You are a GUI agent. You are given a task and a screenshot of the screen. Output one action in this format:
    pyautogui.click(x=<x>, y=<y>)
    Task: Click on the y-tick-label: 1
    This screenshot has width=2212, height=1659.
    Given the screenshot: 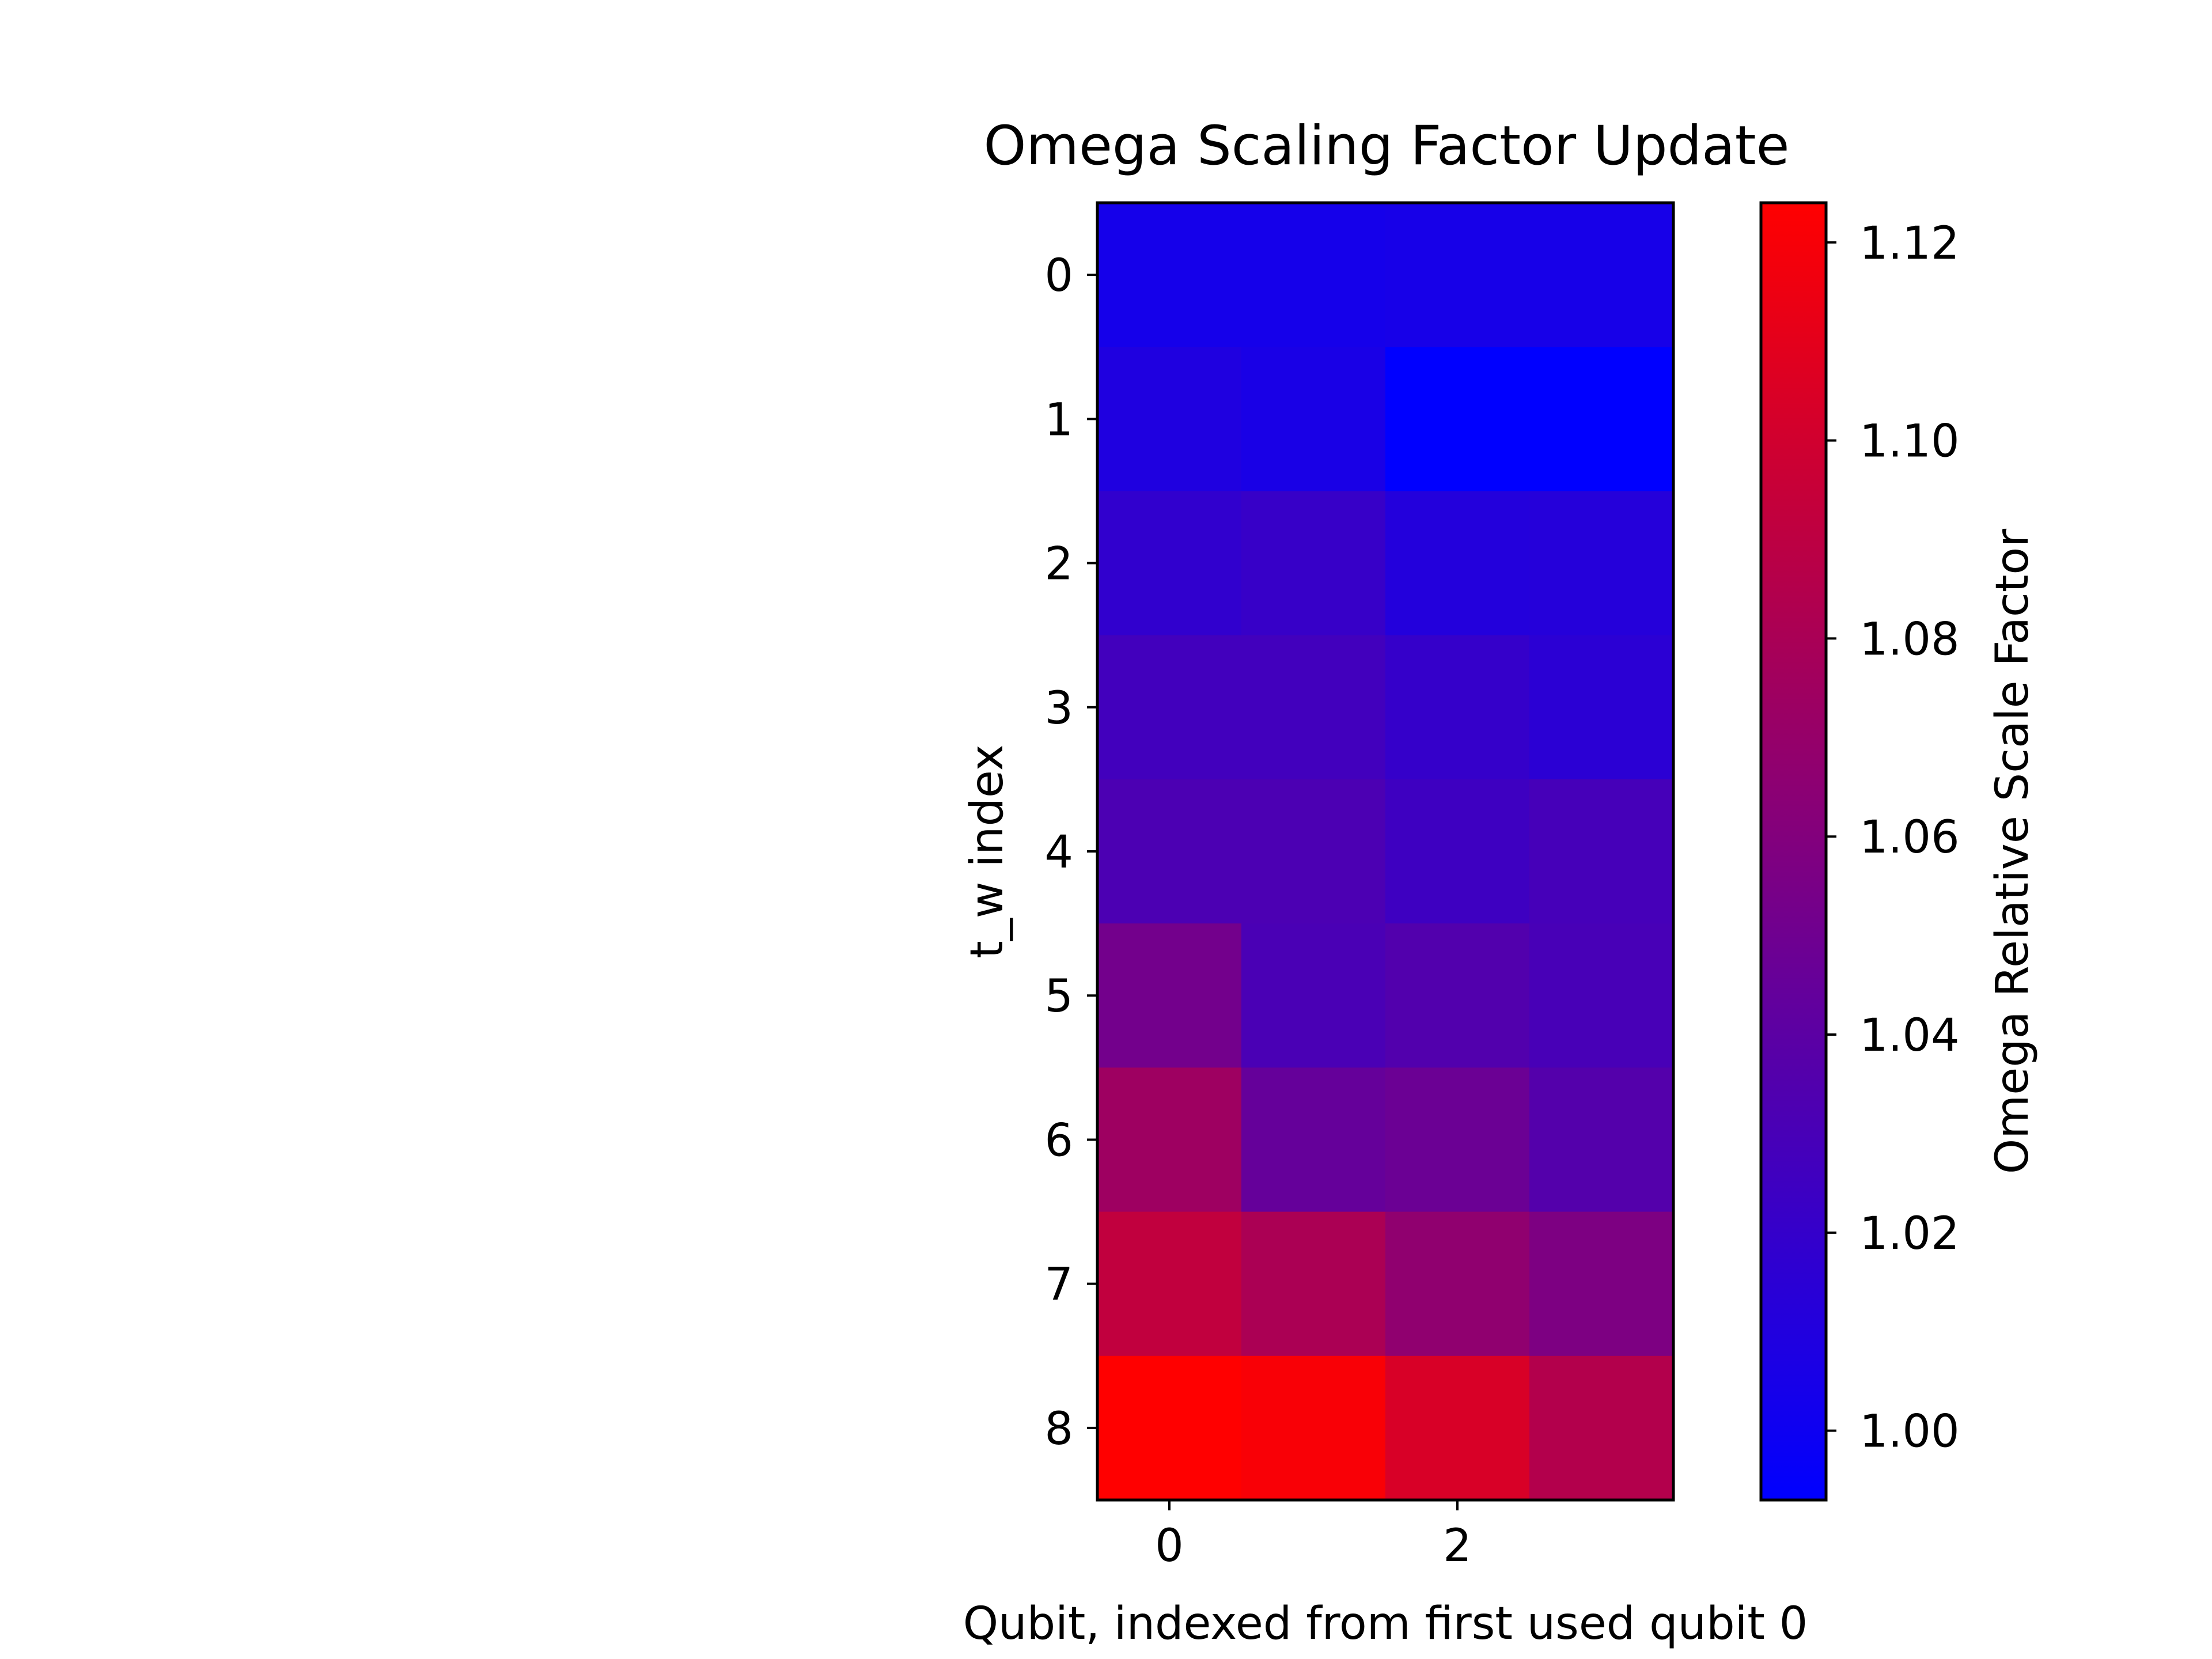 What is the action you would take?
    pyautogui.click(x=1058, y=420)
    